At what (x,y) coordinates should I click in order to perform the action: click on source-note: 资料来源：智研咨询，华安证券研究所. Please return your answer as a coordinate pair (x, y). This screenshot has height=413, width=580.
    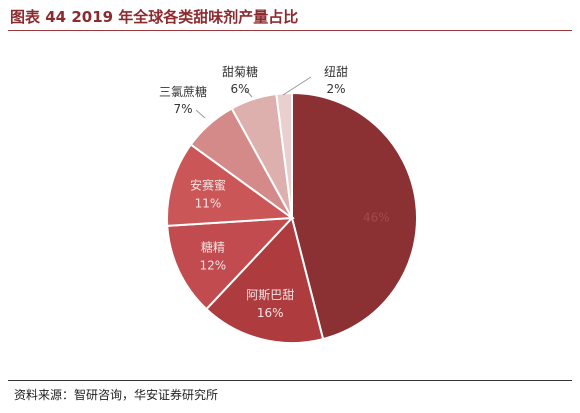
    Looking at the image, I should click on (116, 395).